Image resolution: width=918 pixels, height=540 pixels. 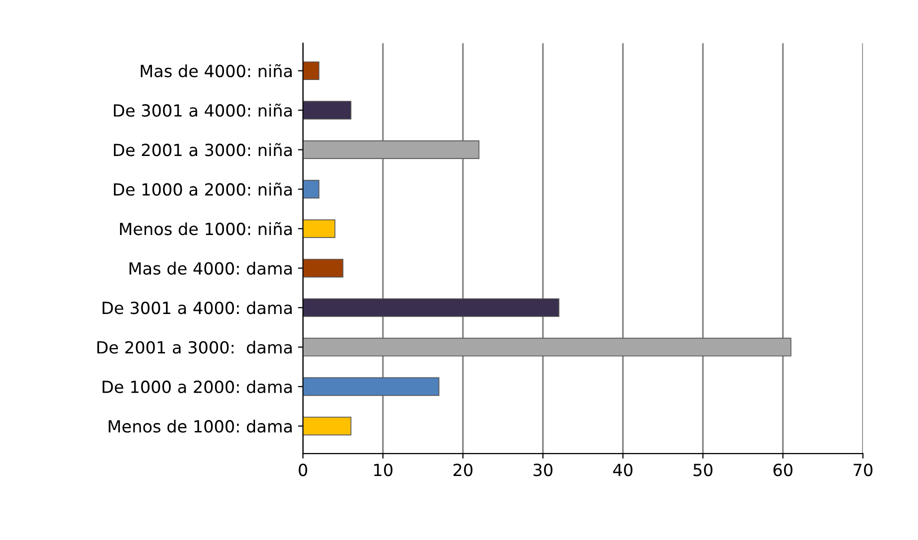 I want to click on x-tick-label: 70, so click(x=863, y=470).